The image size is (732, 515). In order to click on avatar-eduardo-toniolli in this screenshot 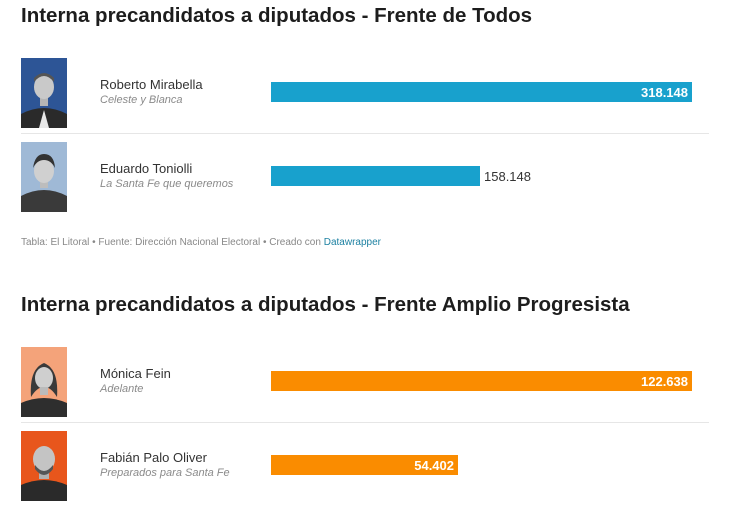, I will do `click(44, 177)`.